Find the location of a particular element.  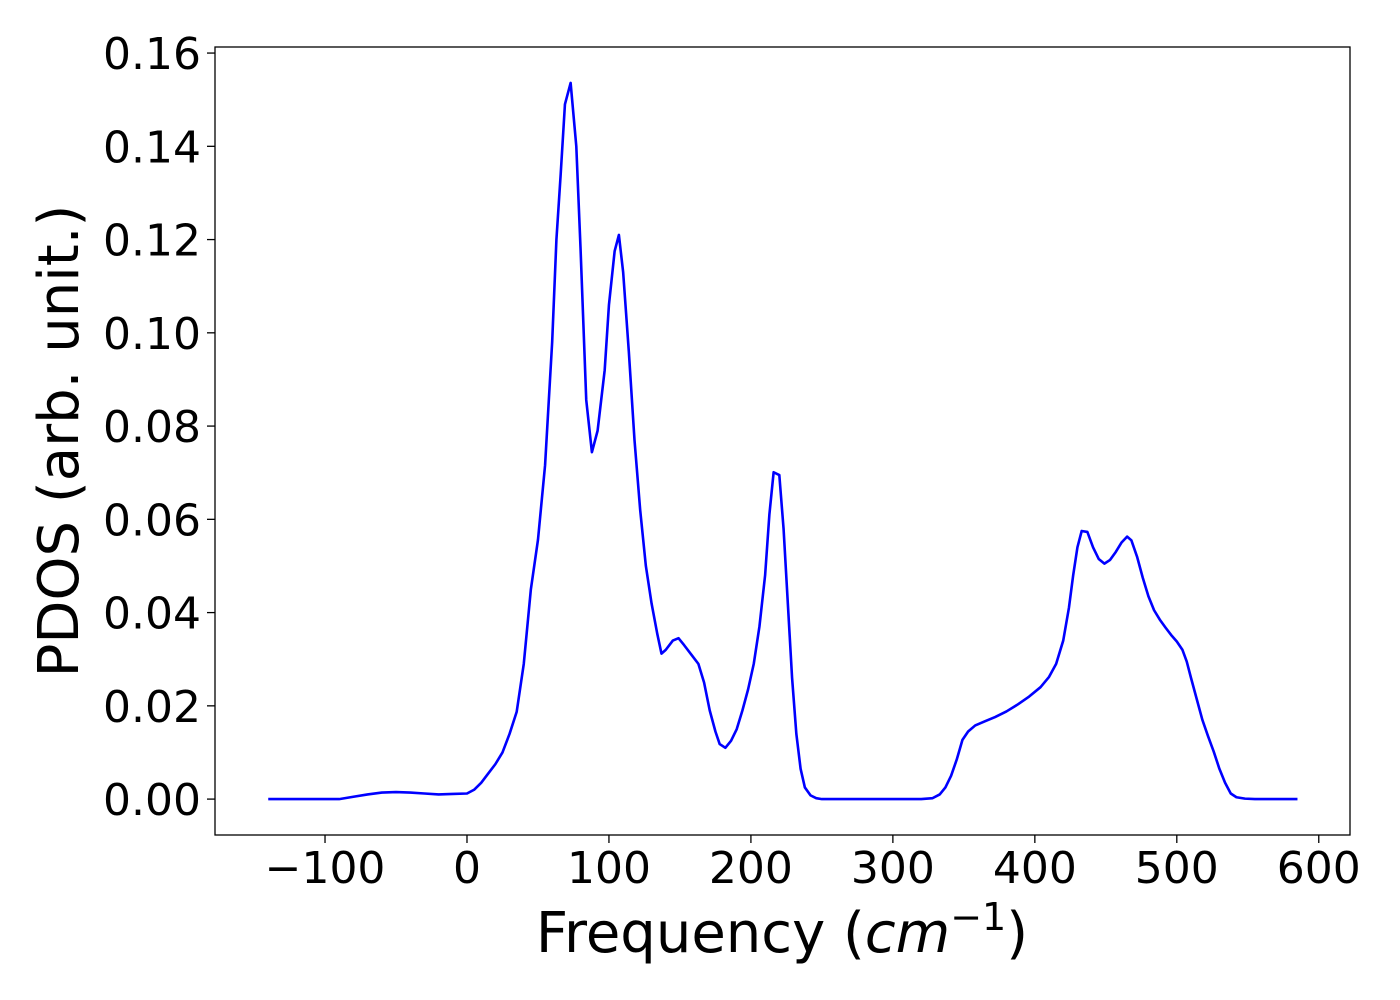

x-tick-label: 0 is located at coordinates (467, 868).